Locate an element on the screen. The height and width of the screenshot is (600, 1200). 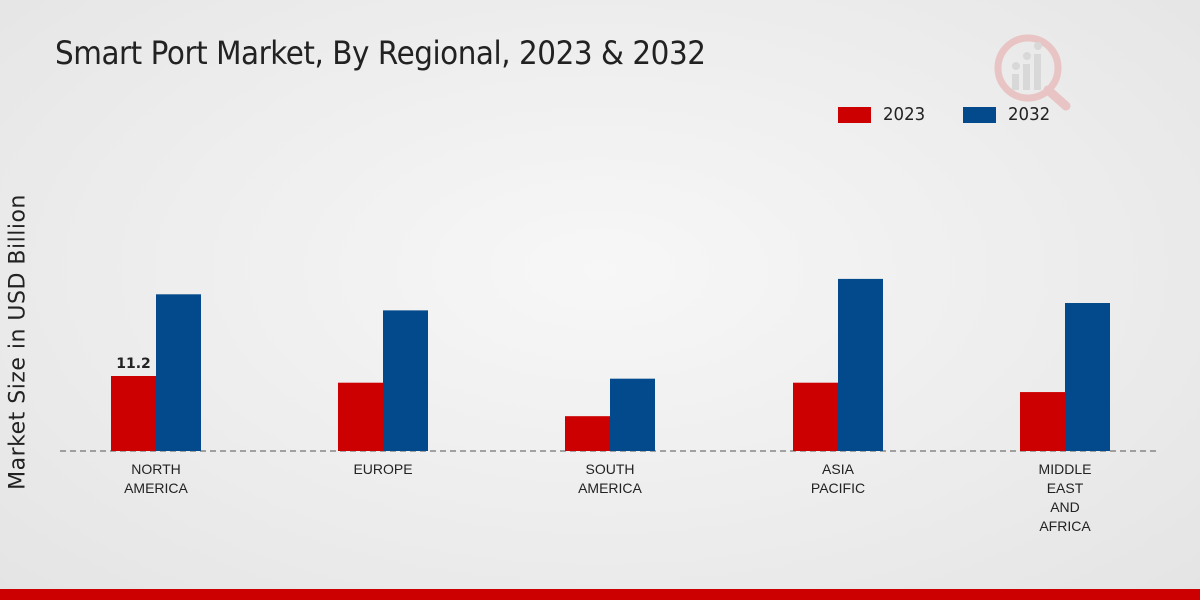
chart-legend: 2023 2032 is located at coordinates (963, 114).